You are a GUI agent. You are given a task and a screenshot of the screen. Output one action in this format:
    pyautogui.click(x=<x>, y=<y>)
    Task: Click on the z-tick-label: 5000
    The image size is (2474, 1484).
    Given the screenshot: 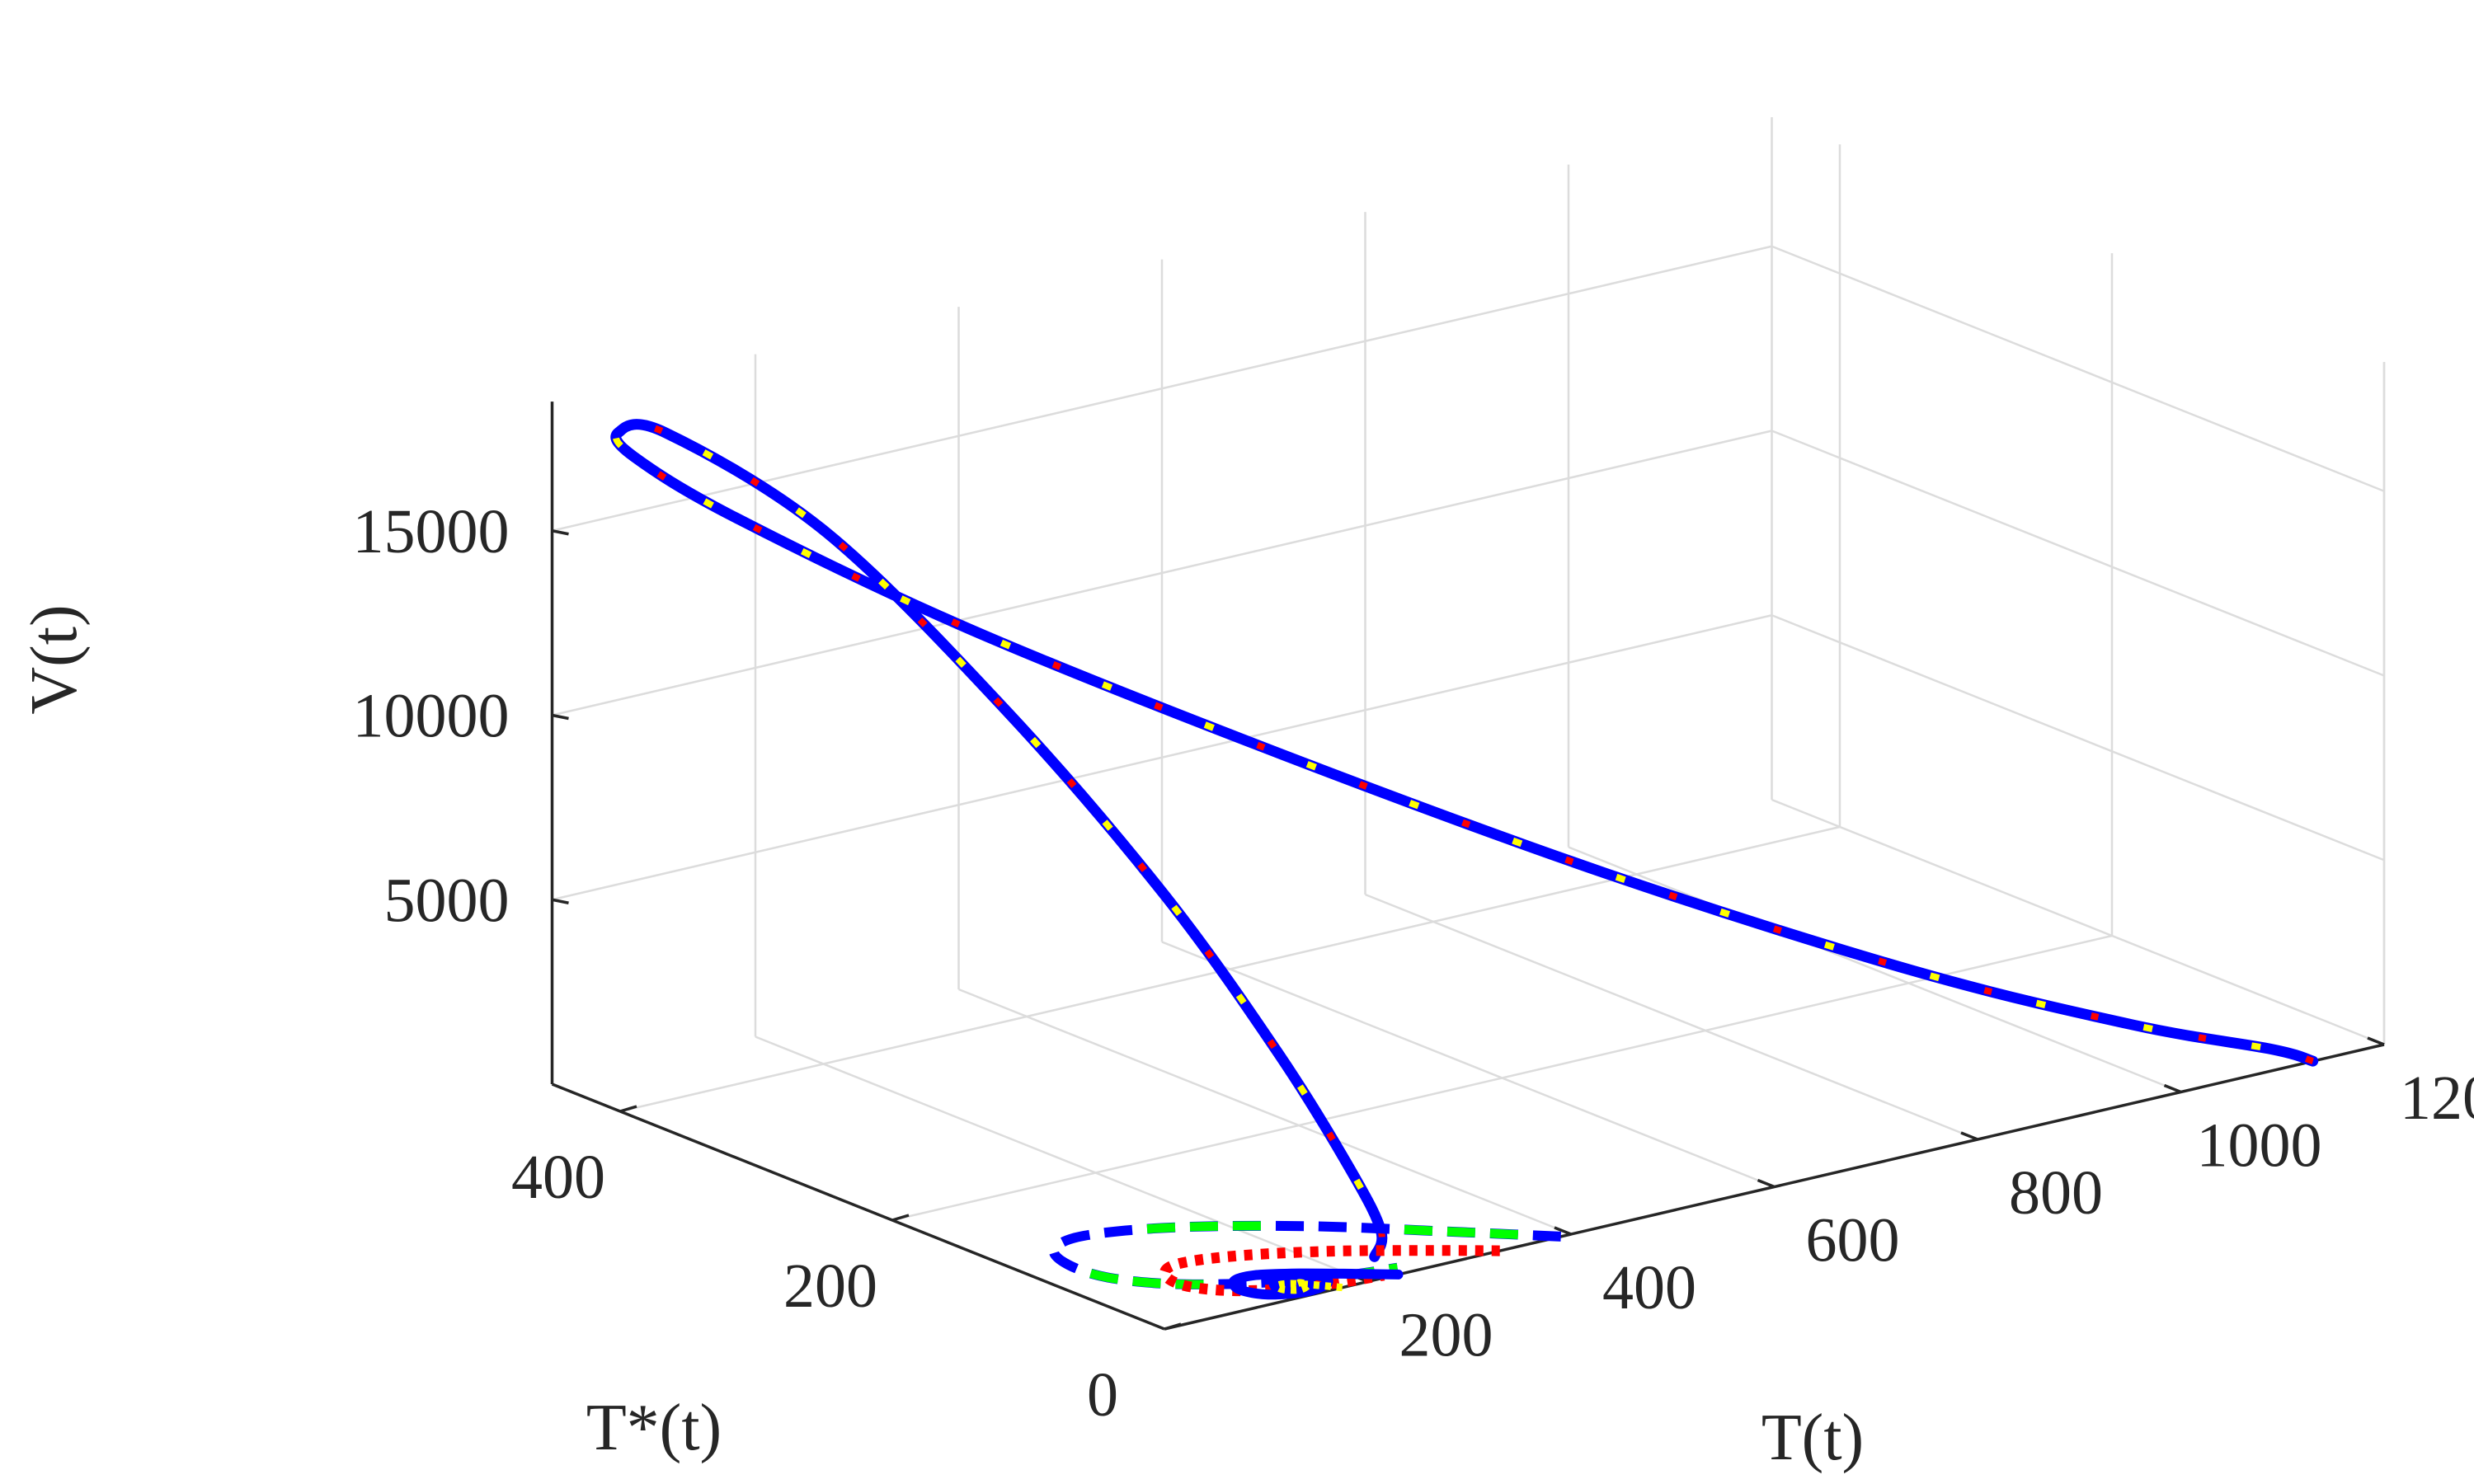 What is the action you would take?
    pyautogui.click(x=447, y=901)
    